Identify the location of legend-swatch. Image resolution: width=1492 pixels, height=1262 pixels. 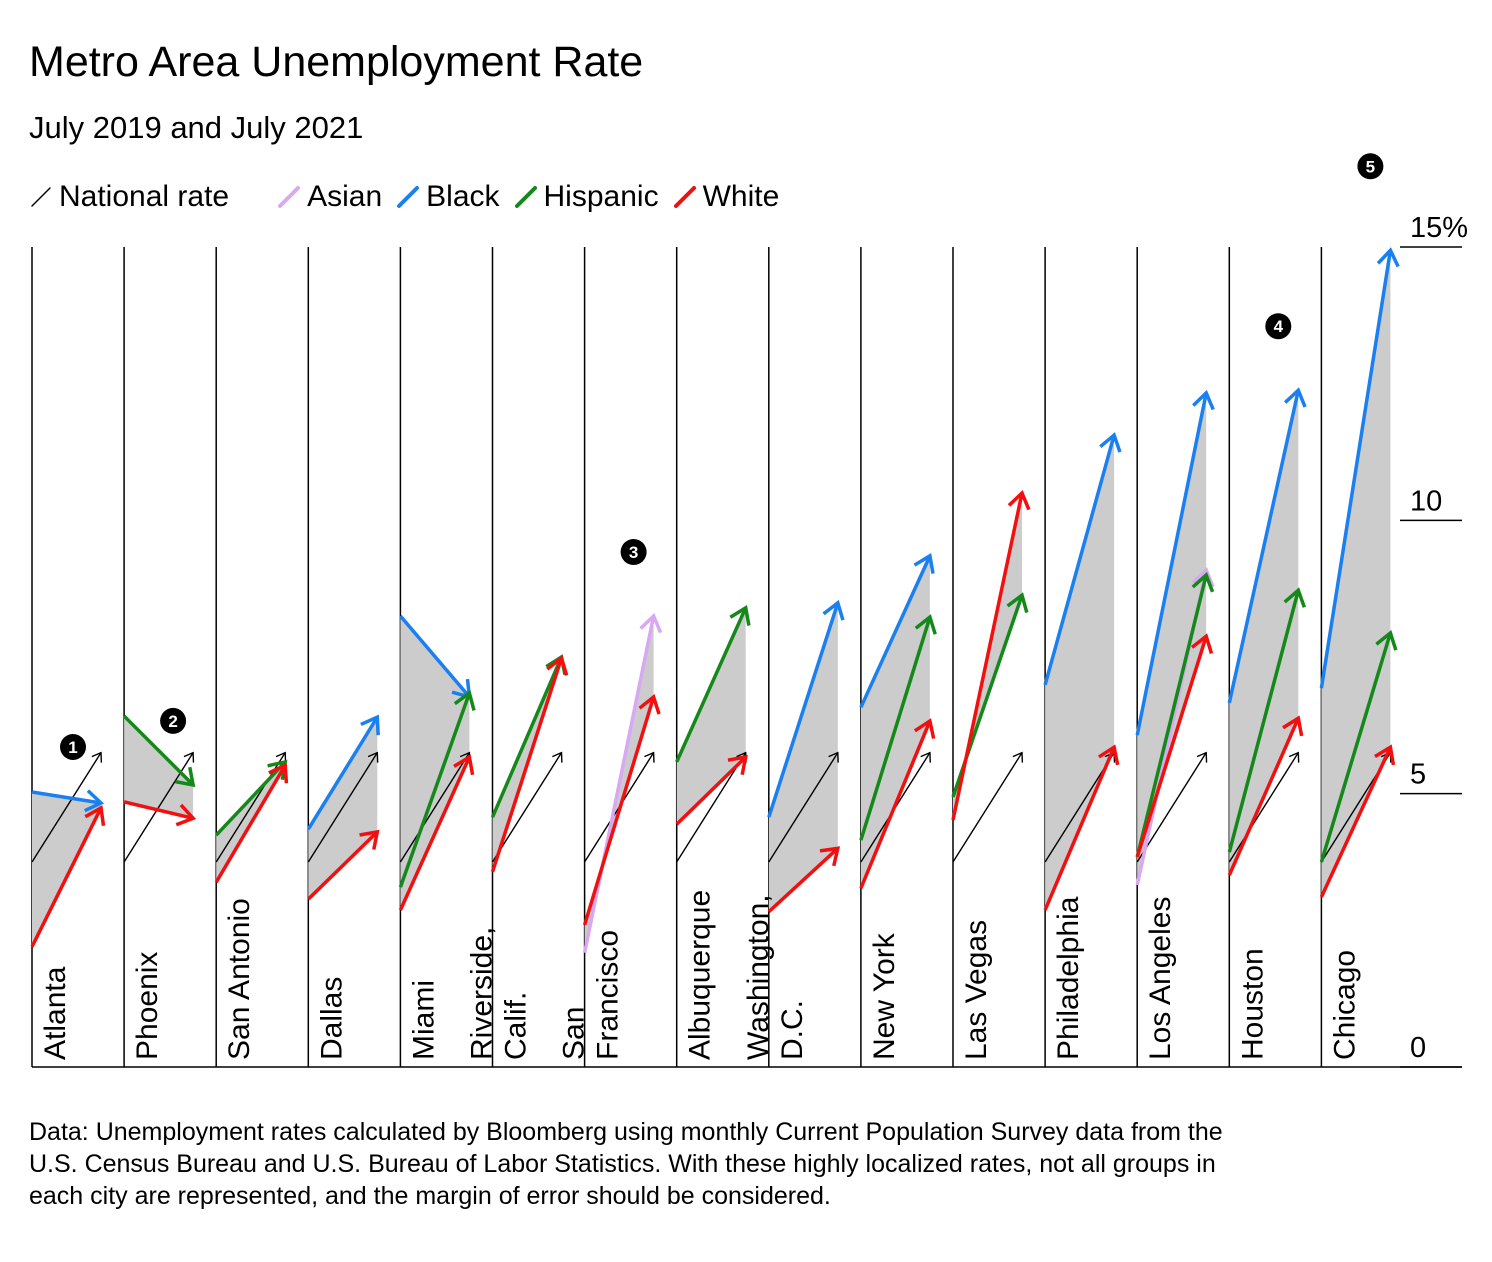
(289, 197).